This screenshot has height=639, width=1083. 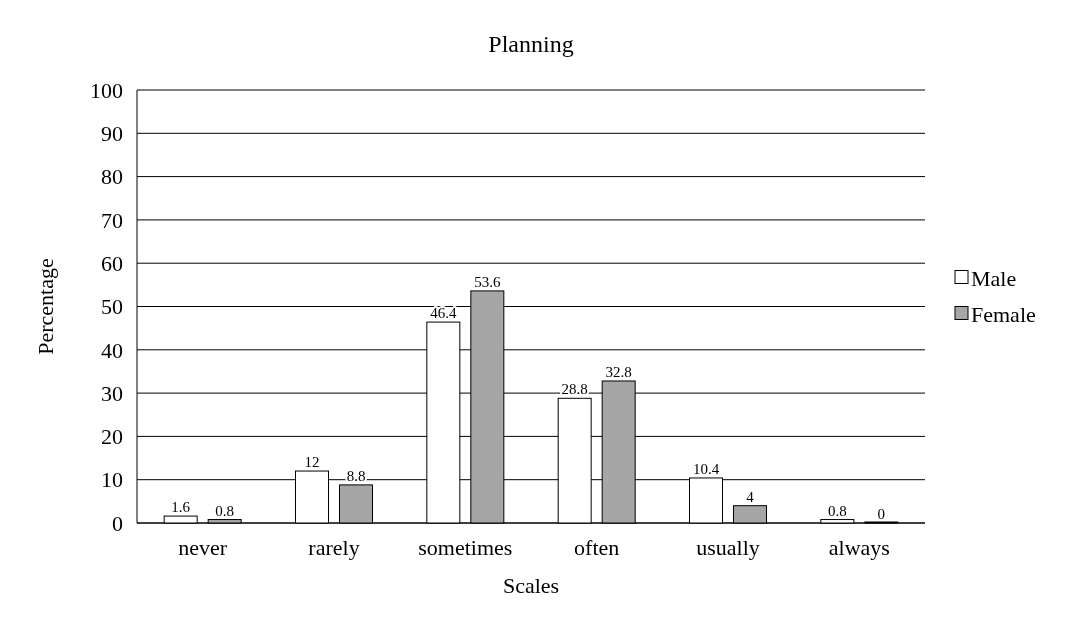 I want to click on data-label: 32.8, so click(x=618, y=371).